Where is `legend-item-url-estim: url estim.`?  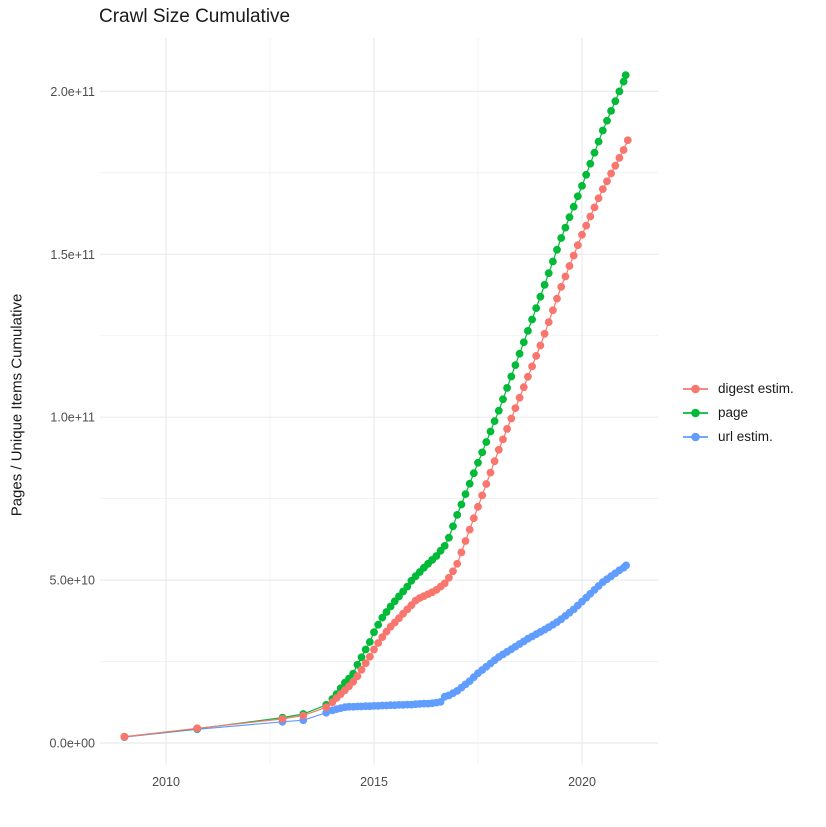 legend-item-url-estim: url estim. is located at coordinates (738, 436).